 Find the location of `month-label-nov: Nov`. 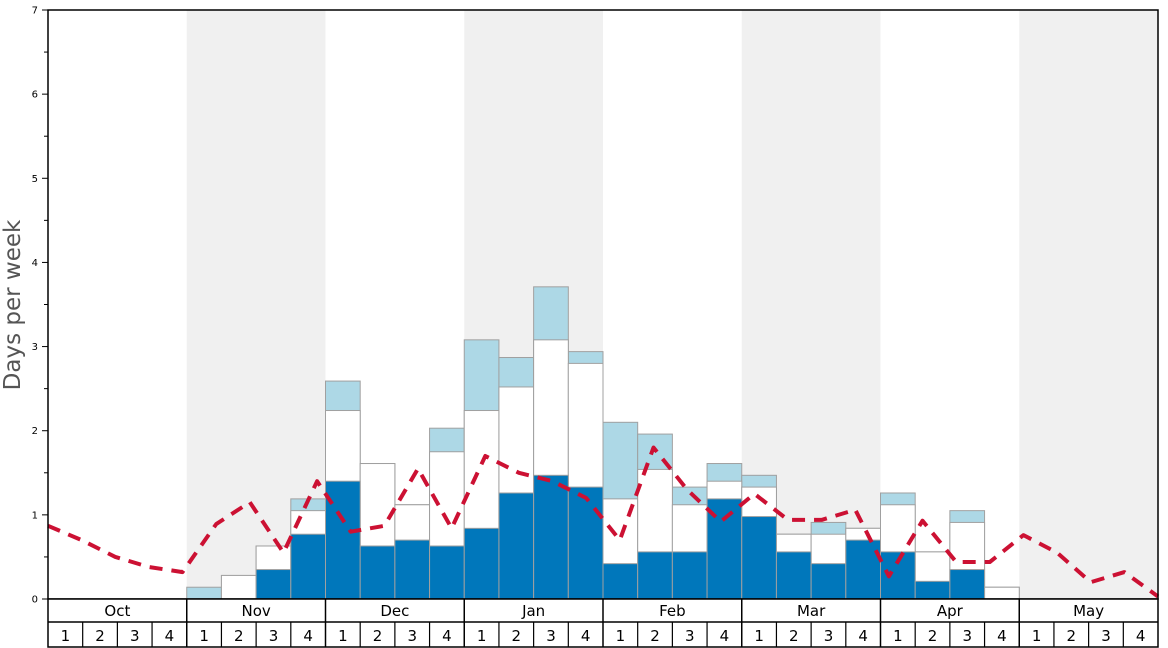

month-label-nov: Nov is located at coordinates (255, 611).